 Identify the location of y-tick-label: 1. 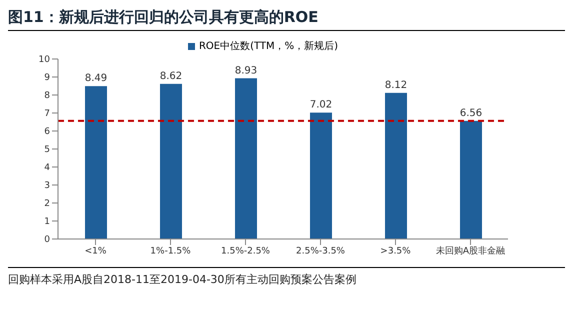
(47, 222).